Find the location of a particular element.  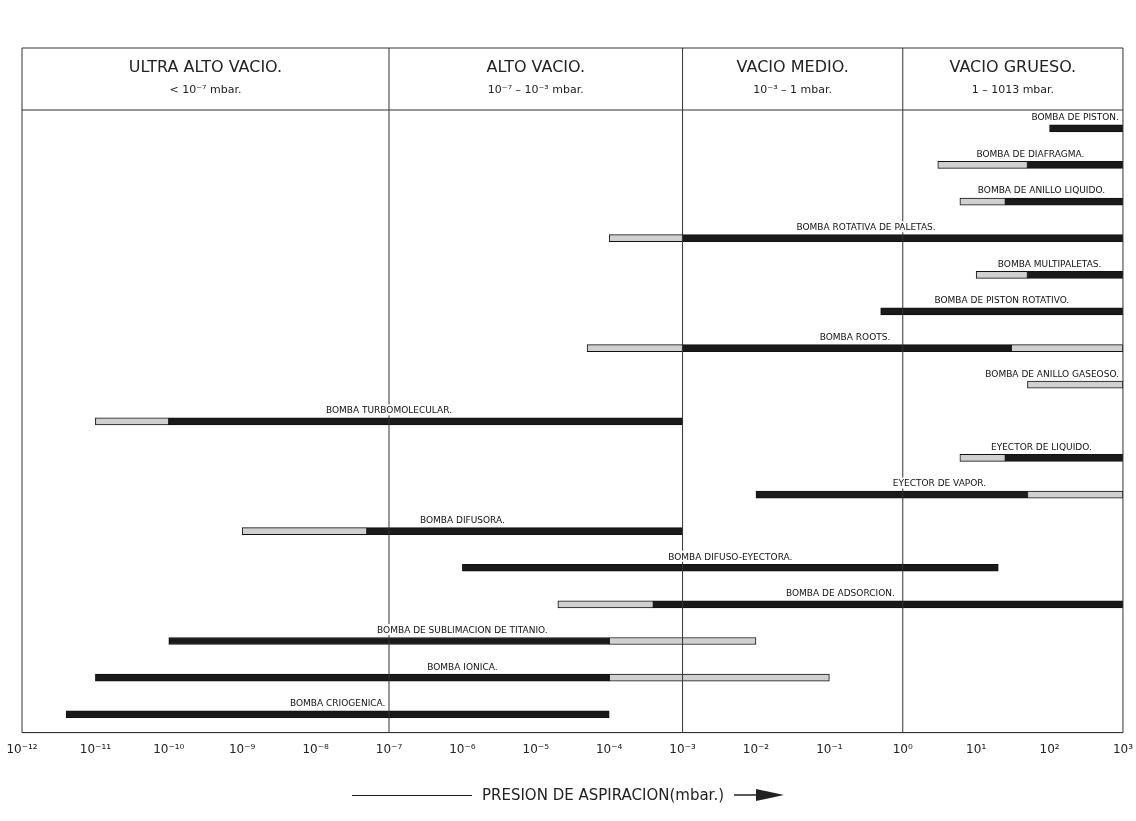

x-tick-label: 10³ is located at coordinates (1123, 748).